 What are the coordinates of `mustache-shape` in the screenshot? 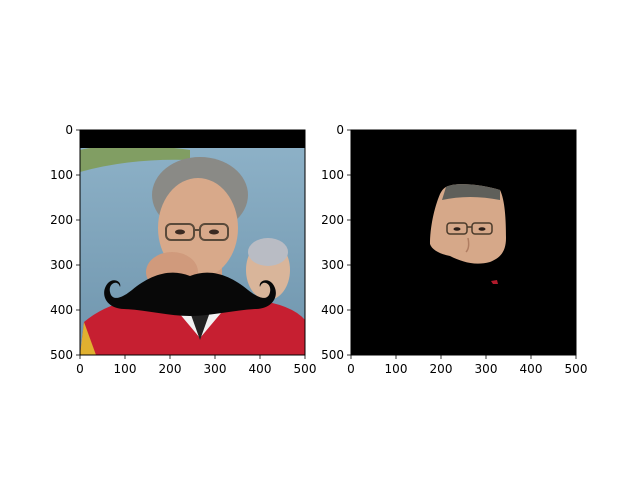 It's located at (190, 294).